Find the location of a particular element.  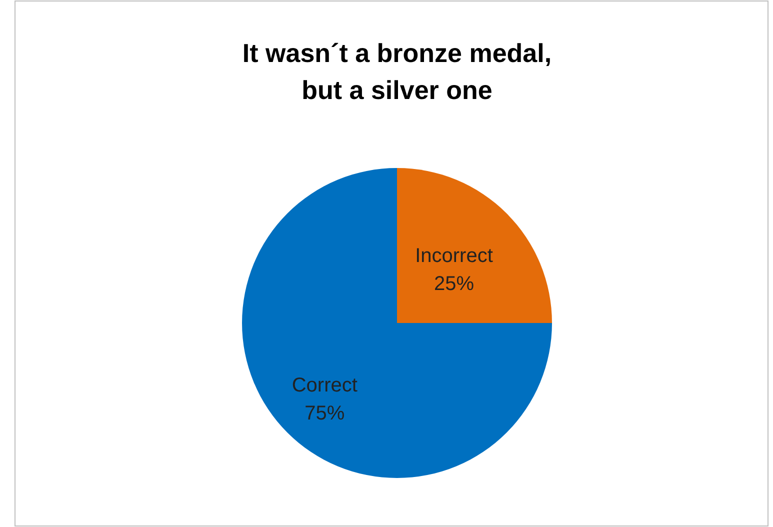

data-label: 75% is located at coordinates (324, 413).